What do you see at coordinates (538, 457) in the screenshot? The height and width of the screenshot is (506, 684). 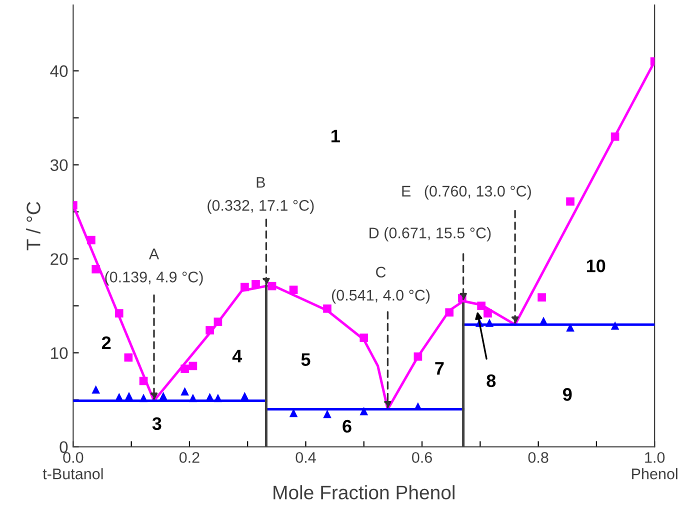 I see `x-tick-label: 0.8` at bounding box center [538, 457].